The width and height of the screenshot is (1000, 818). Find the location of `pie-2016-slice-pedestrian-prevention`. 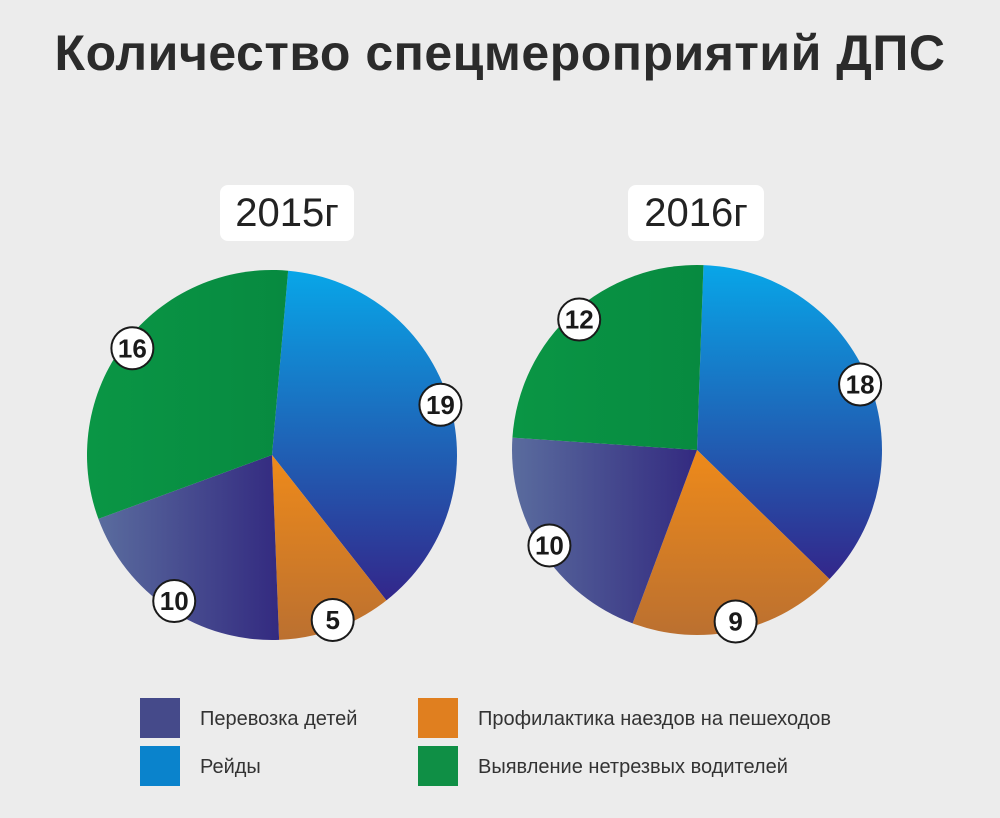

pie-2016-slice-pedestrian-prevention is located at coordinates (731, 542).